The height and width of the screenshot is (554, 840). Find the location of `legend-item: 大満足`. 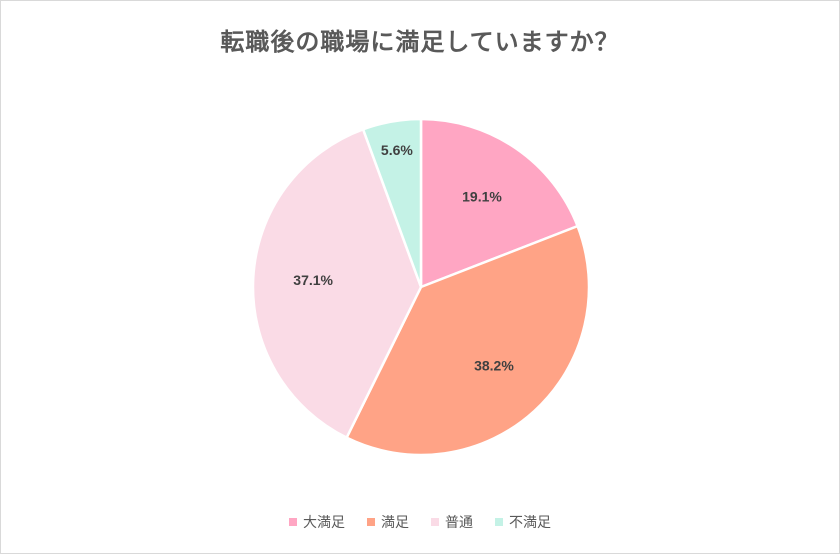

legend-item: 大満足 is located at coordinates (317, 522).